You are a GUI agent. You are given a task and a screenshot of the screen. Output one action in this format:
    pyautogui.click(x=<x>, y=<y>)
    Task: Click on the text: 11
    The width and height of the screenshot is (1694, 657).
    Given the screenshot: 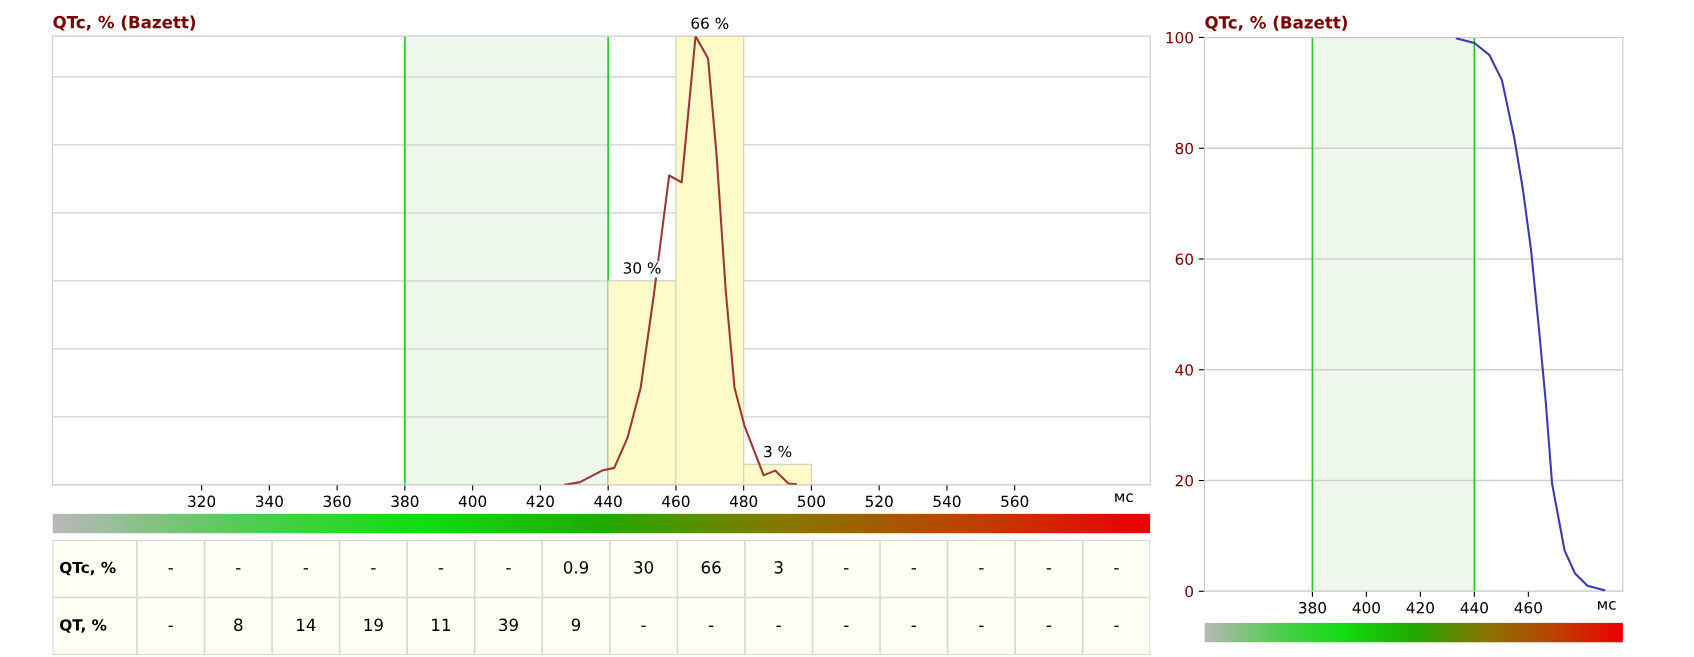 What is the action you would take?
    pyautogui.click(x=441, y=624)
    